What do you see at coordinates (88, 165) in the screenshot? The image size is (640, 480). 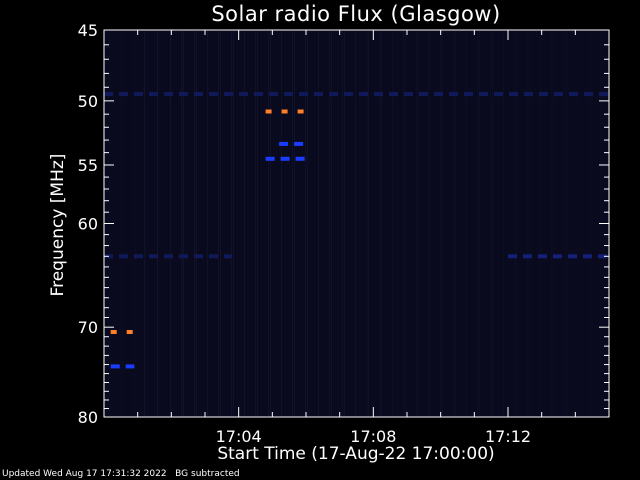 I see `y-tick-label: 55` at bounding box center [88, 165].